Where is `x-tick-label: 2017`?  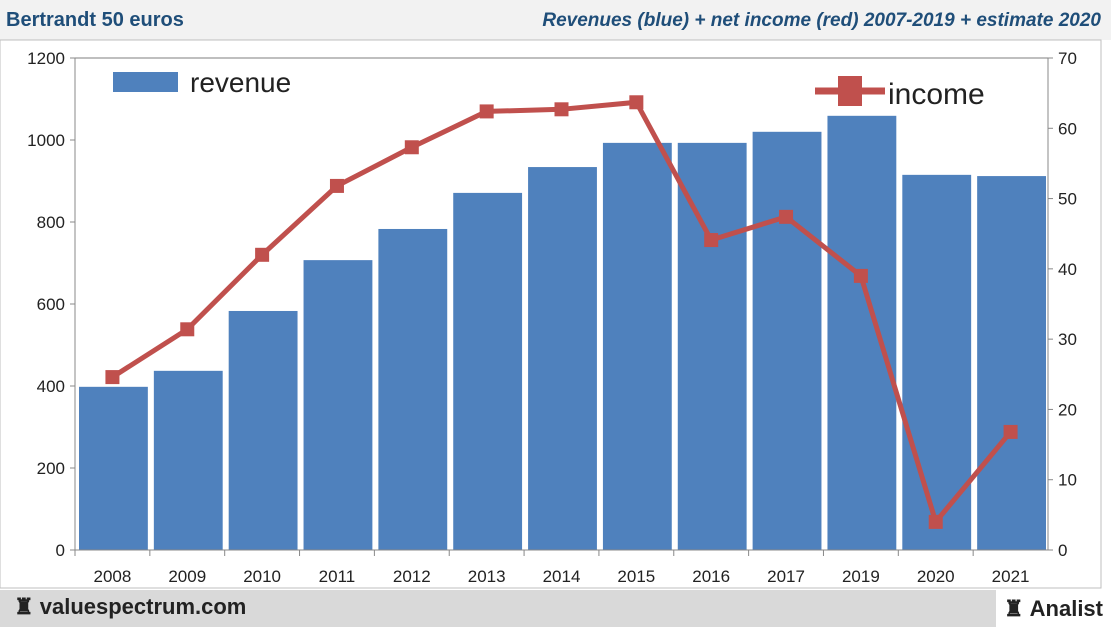 x-tick-label: 2017 is located at coordinates (786, 576).